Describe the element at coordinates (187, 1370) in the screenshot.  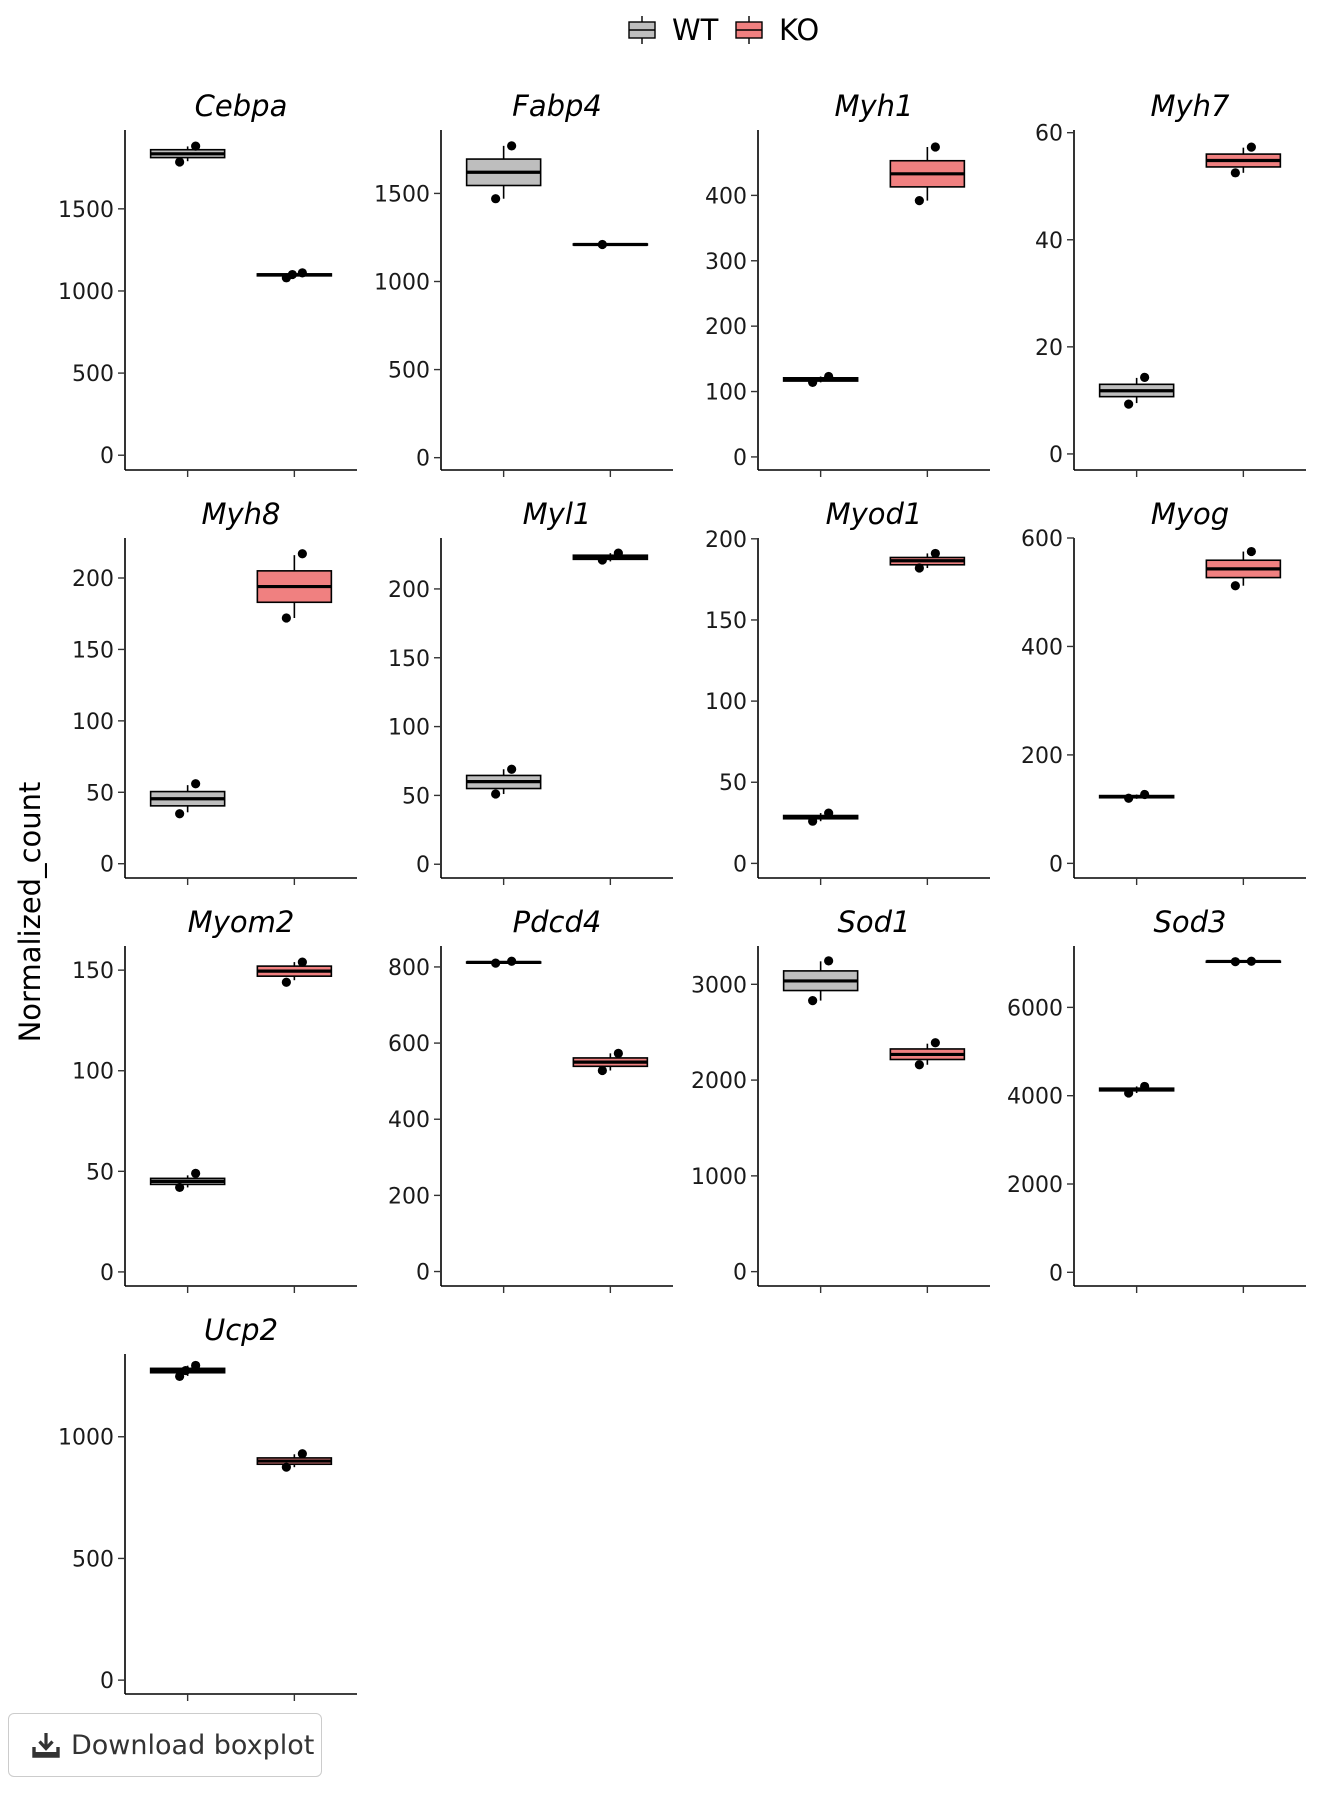
I see `box-ucp2-wt` at that location.